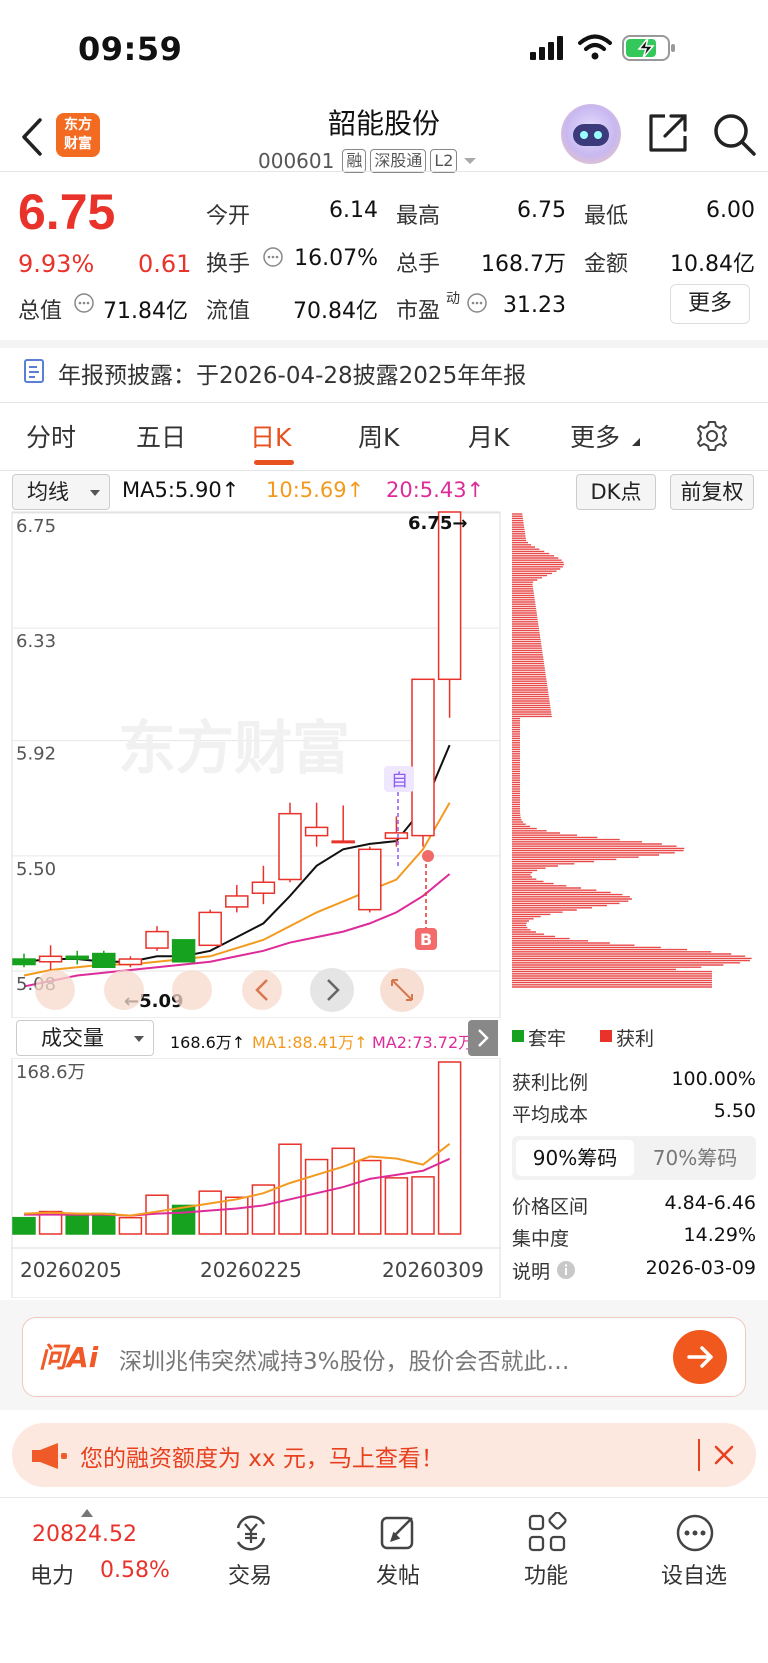 The image size is (768, 1663). Describe the element at coordinates (208, 1042) in the screenshot. I see `volume-value: 168.6万↑` at that location.